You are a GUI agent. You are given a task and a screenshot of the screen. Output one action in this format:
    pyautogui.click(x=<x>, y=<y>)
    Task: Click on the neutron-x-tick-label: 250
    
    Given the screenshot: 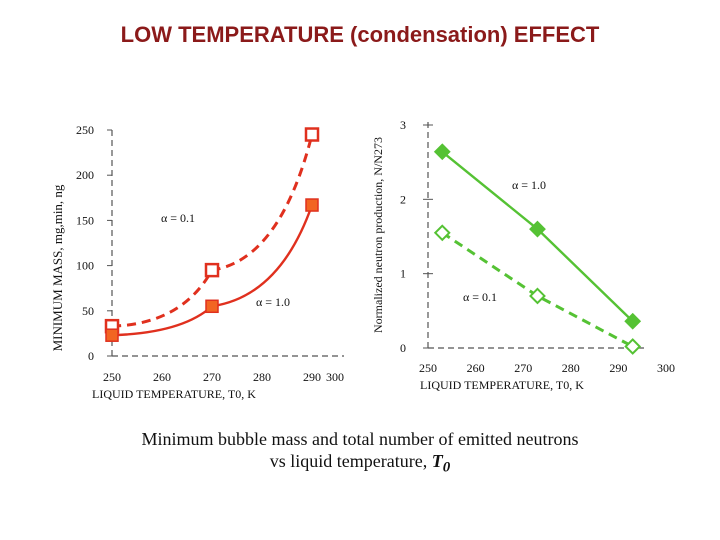 What is the action you would take?
    pyautogui.click(x=428, y=368)
    